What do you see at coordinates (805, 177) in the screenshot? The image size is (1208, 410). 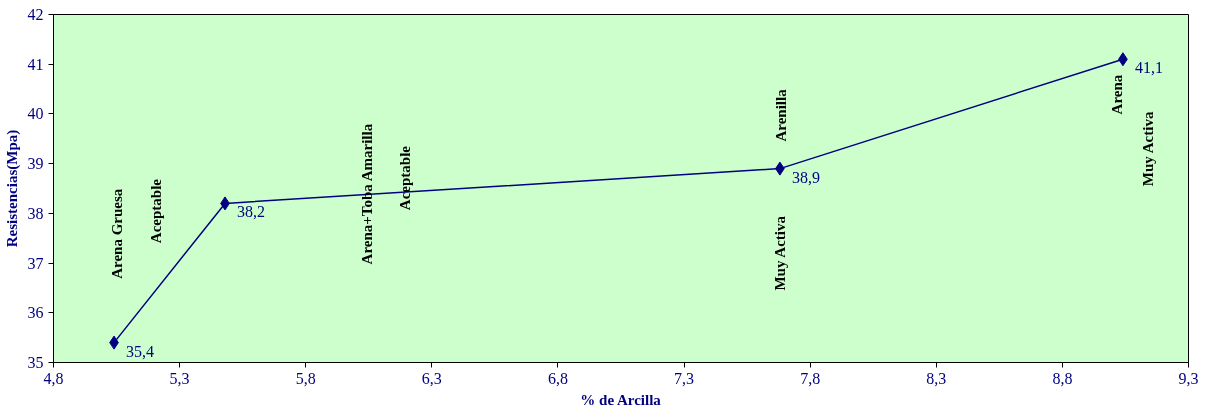 I see `data-label: 38,9` at bounding box center [805, 177].